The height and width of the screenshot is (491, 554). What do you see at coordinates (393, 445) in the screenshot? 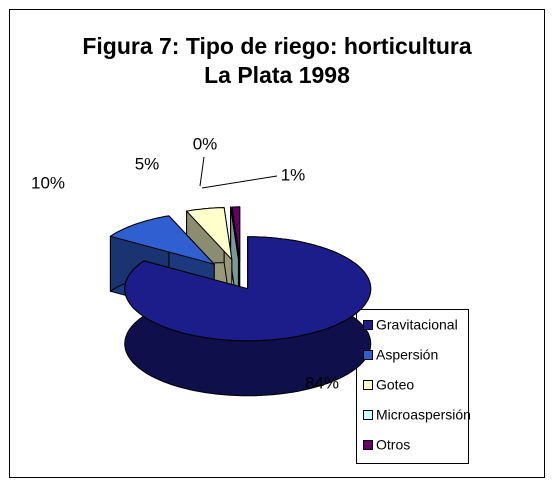
I see `legend-label: Otros` at bounding box center [393, 445].